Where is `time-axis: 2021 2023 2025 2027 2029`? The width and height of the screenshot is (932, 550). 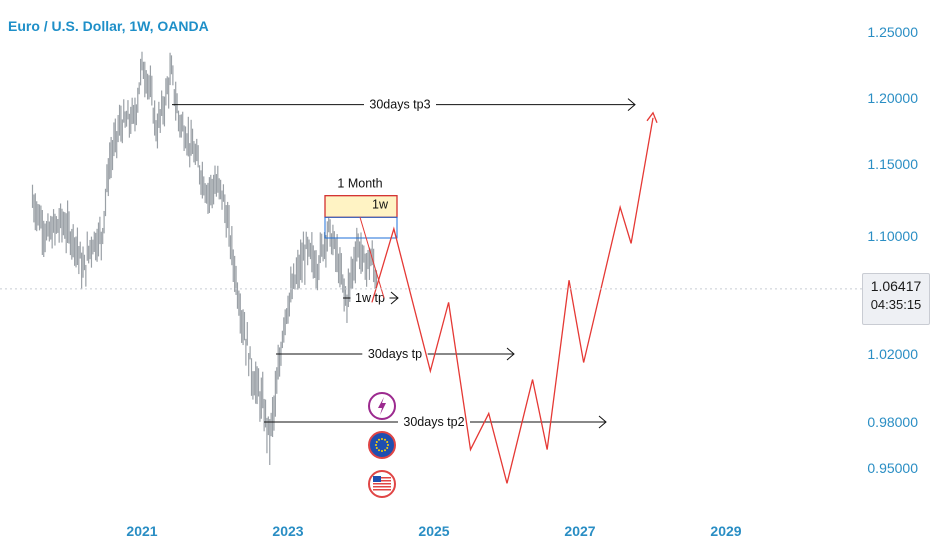
time-axis: 2021 2023 2025 2027 2029 is located at coordinates (433, 531).